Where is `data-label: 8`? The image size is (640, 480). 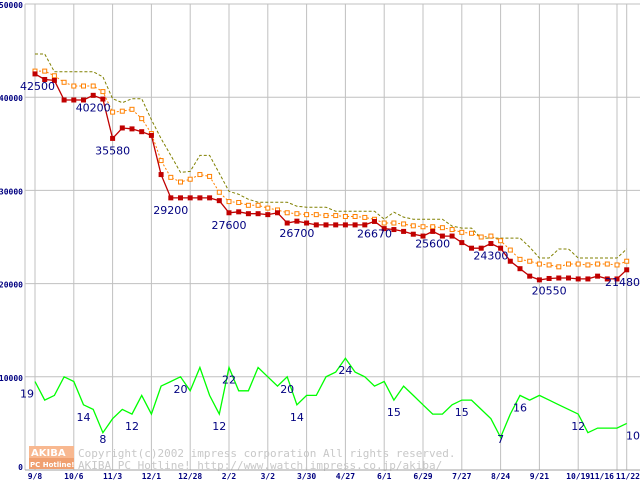
data-label: 8 is located at coordinates (102, 439).